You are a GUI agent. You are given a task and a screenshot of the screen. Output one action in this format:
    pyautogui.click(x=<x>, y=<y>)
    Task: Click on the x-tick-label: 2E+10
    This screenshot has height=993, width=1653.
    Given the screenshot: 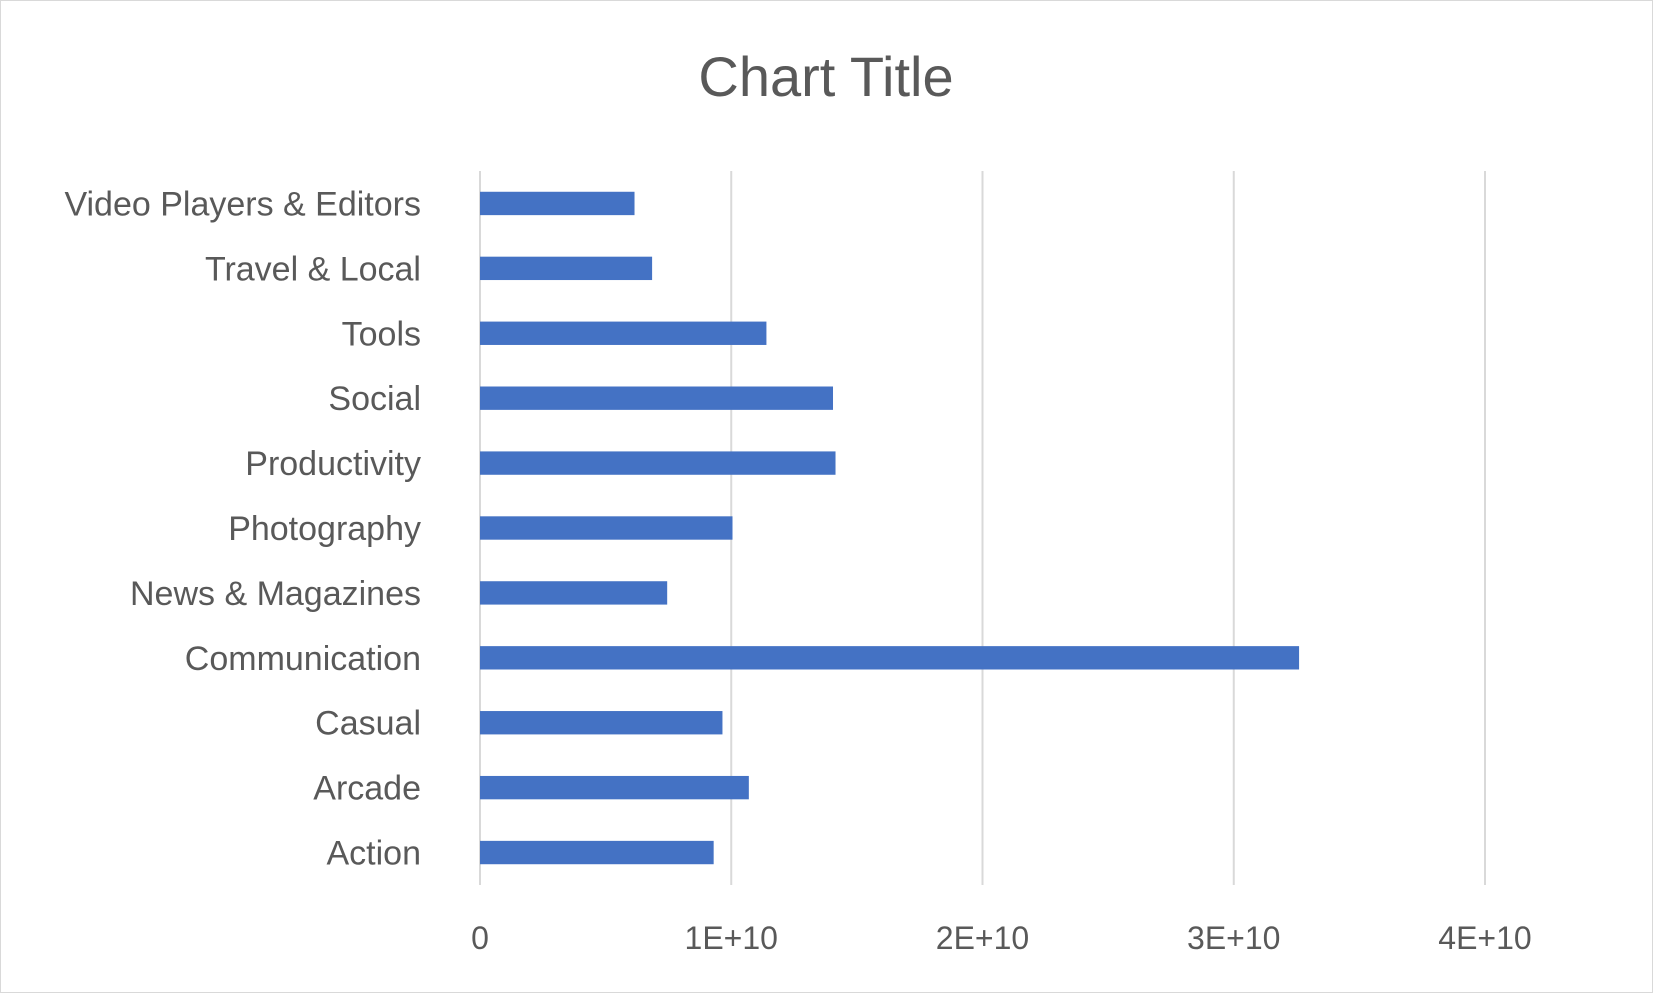 What is the action you would take?
    pyautogui.click(x=982, y=938)
    